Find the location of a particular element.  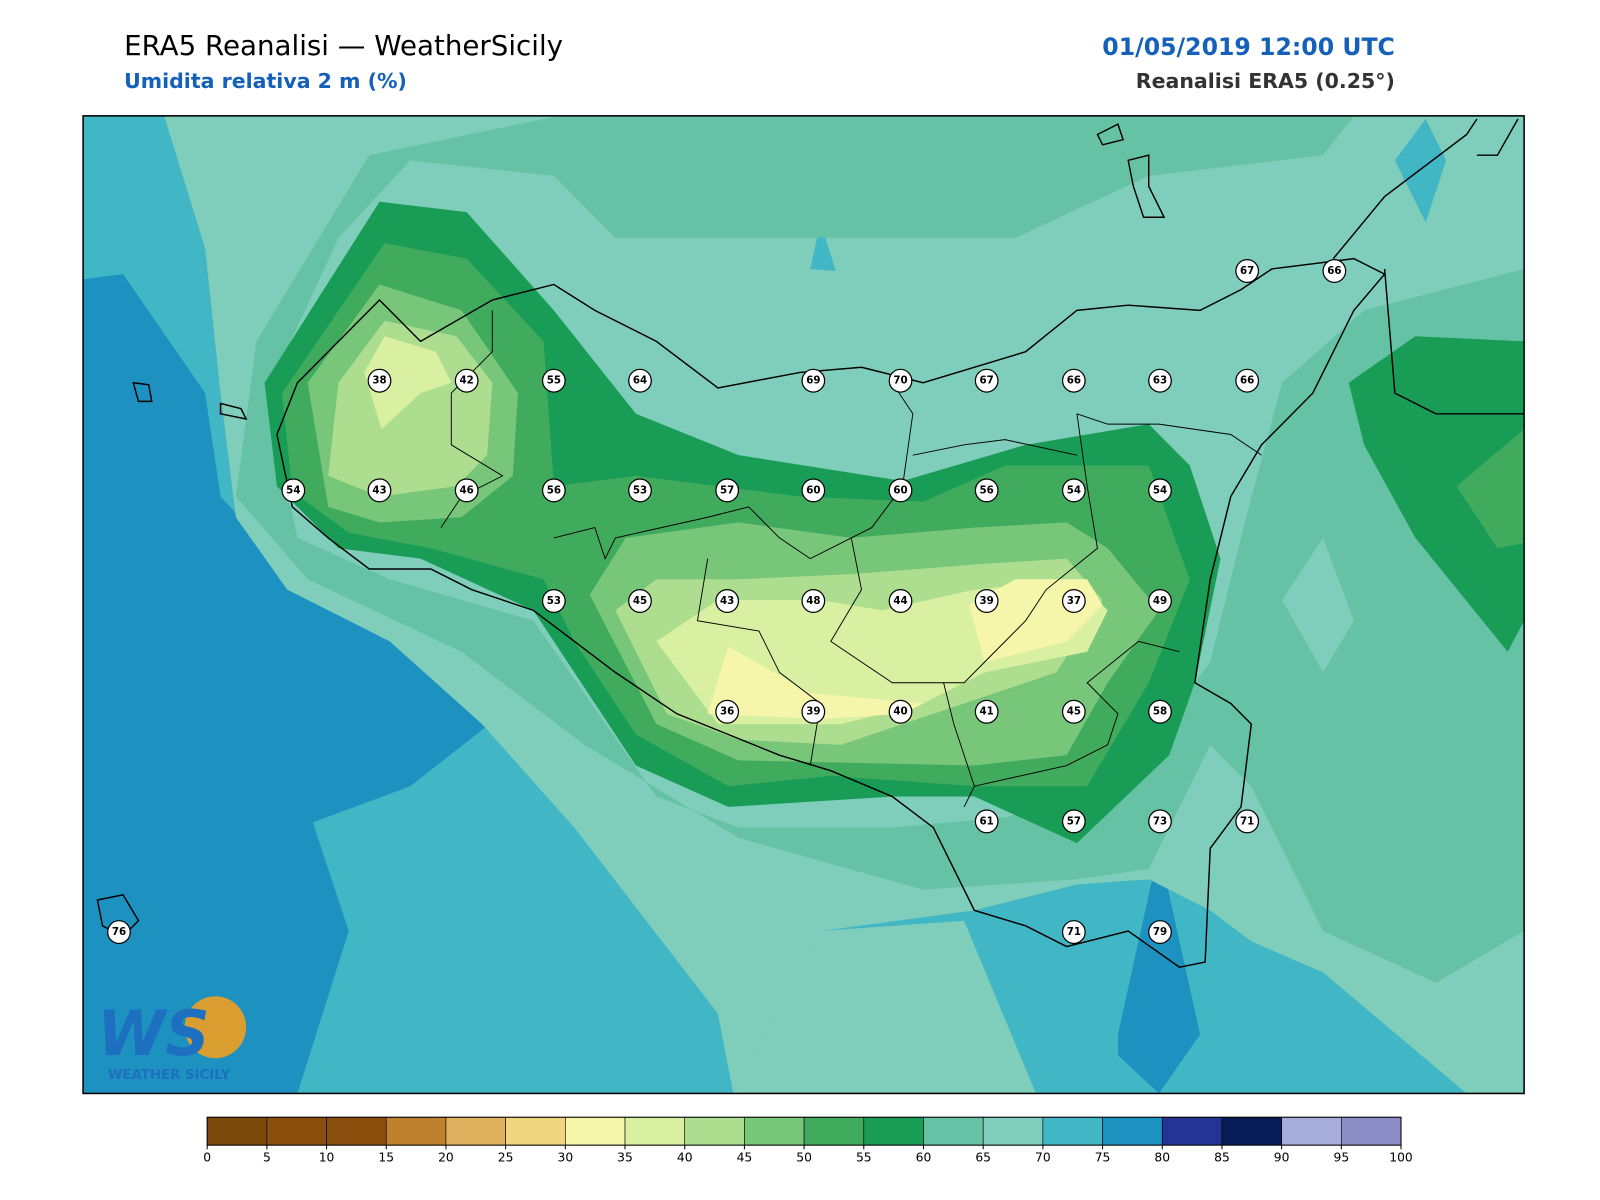

station-value: 61 is located at coordinates (987, 821).